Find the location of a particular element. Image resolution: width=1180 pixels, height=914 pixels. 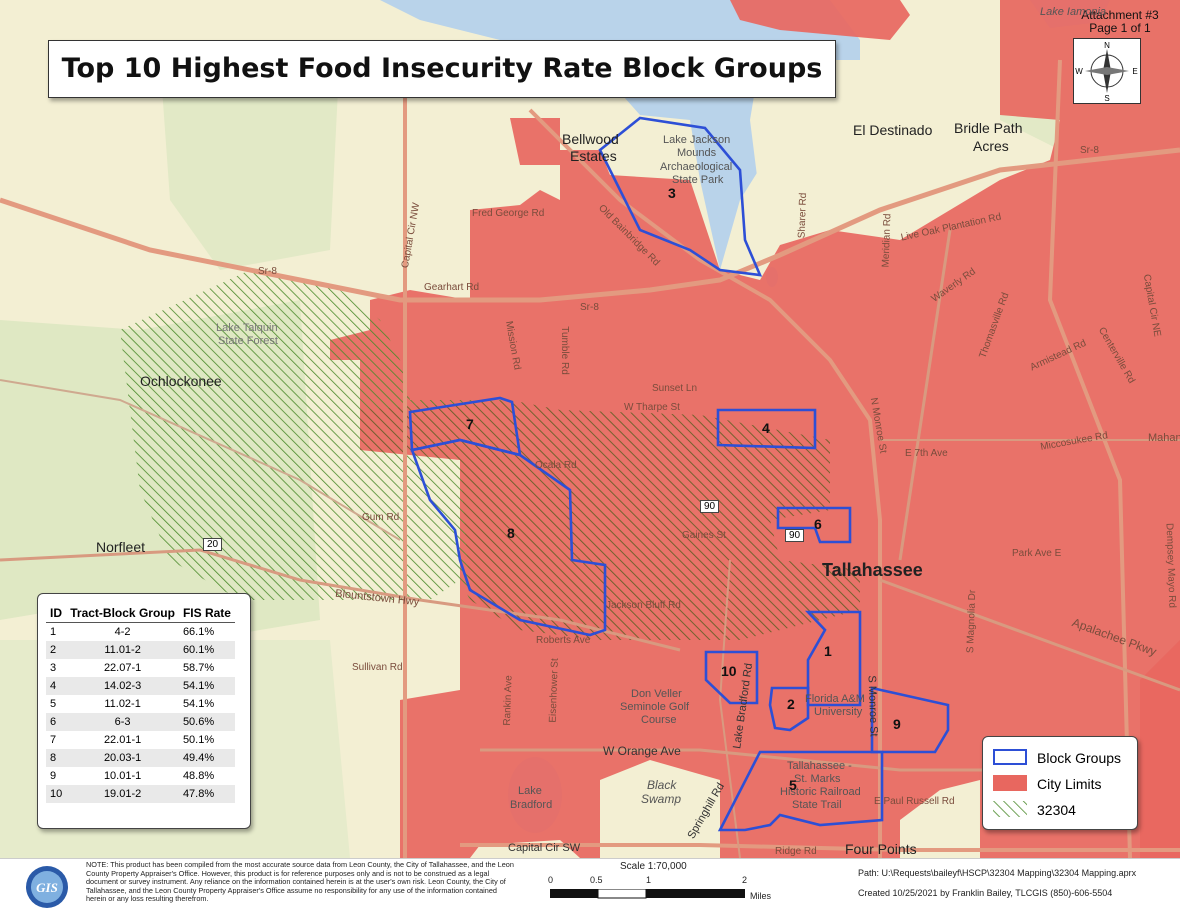

scale-unit: Miles is located at coordinates (761, 896).